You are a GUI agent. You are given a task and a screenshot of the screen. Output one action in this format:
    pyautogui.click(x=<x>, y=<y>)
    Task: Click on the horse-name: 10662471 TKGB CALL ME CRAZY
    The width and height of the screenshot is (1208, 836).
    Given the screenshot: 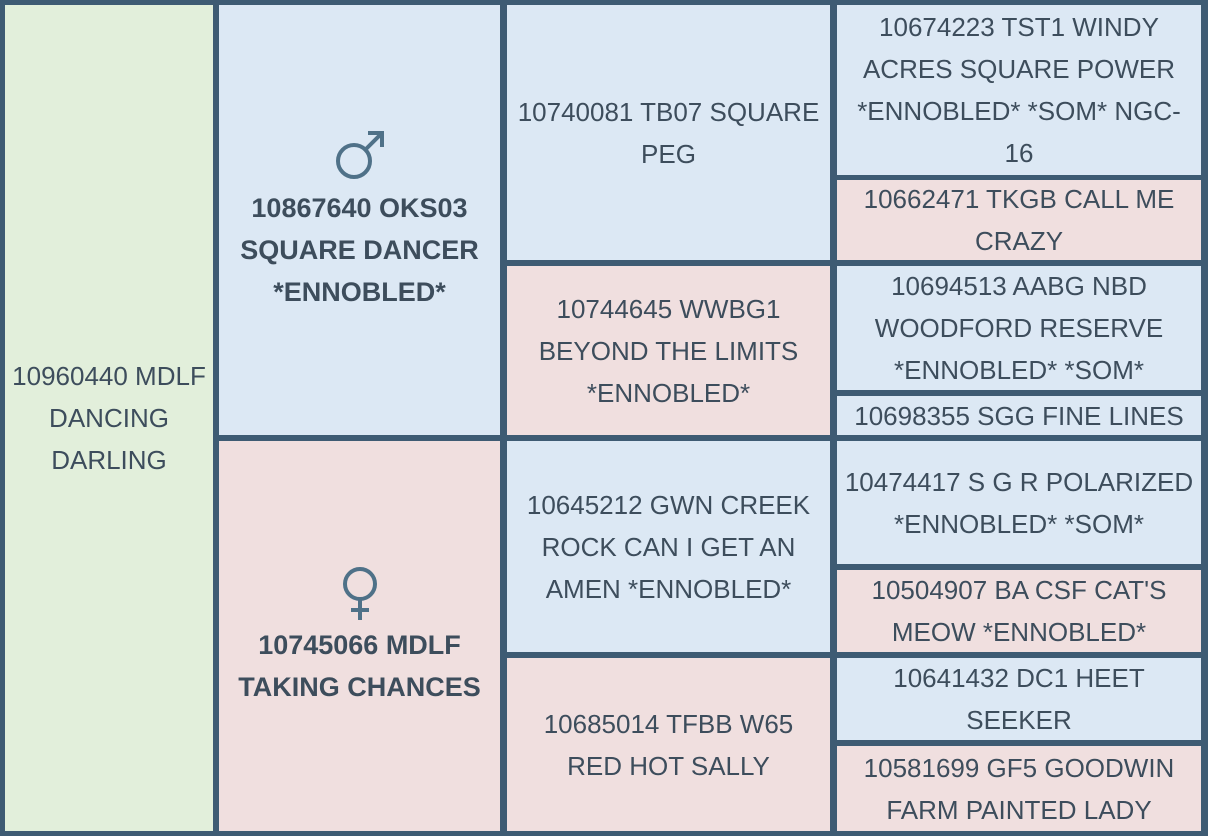 What is the action you would take?
    pyautogui.click(x=1019, y=220)
    